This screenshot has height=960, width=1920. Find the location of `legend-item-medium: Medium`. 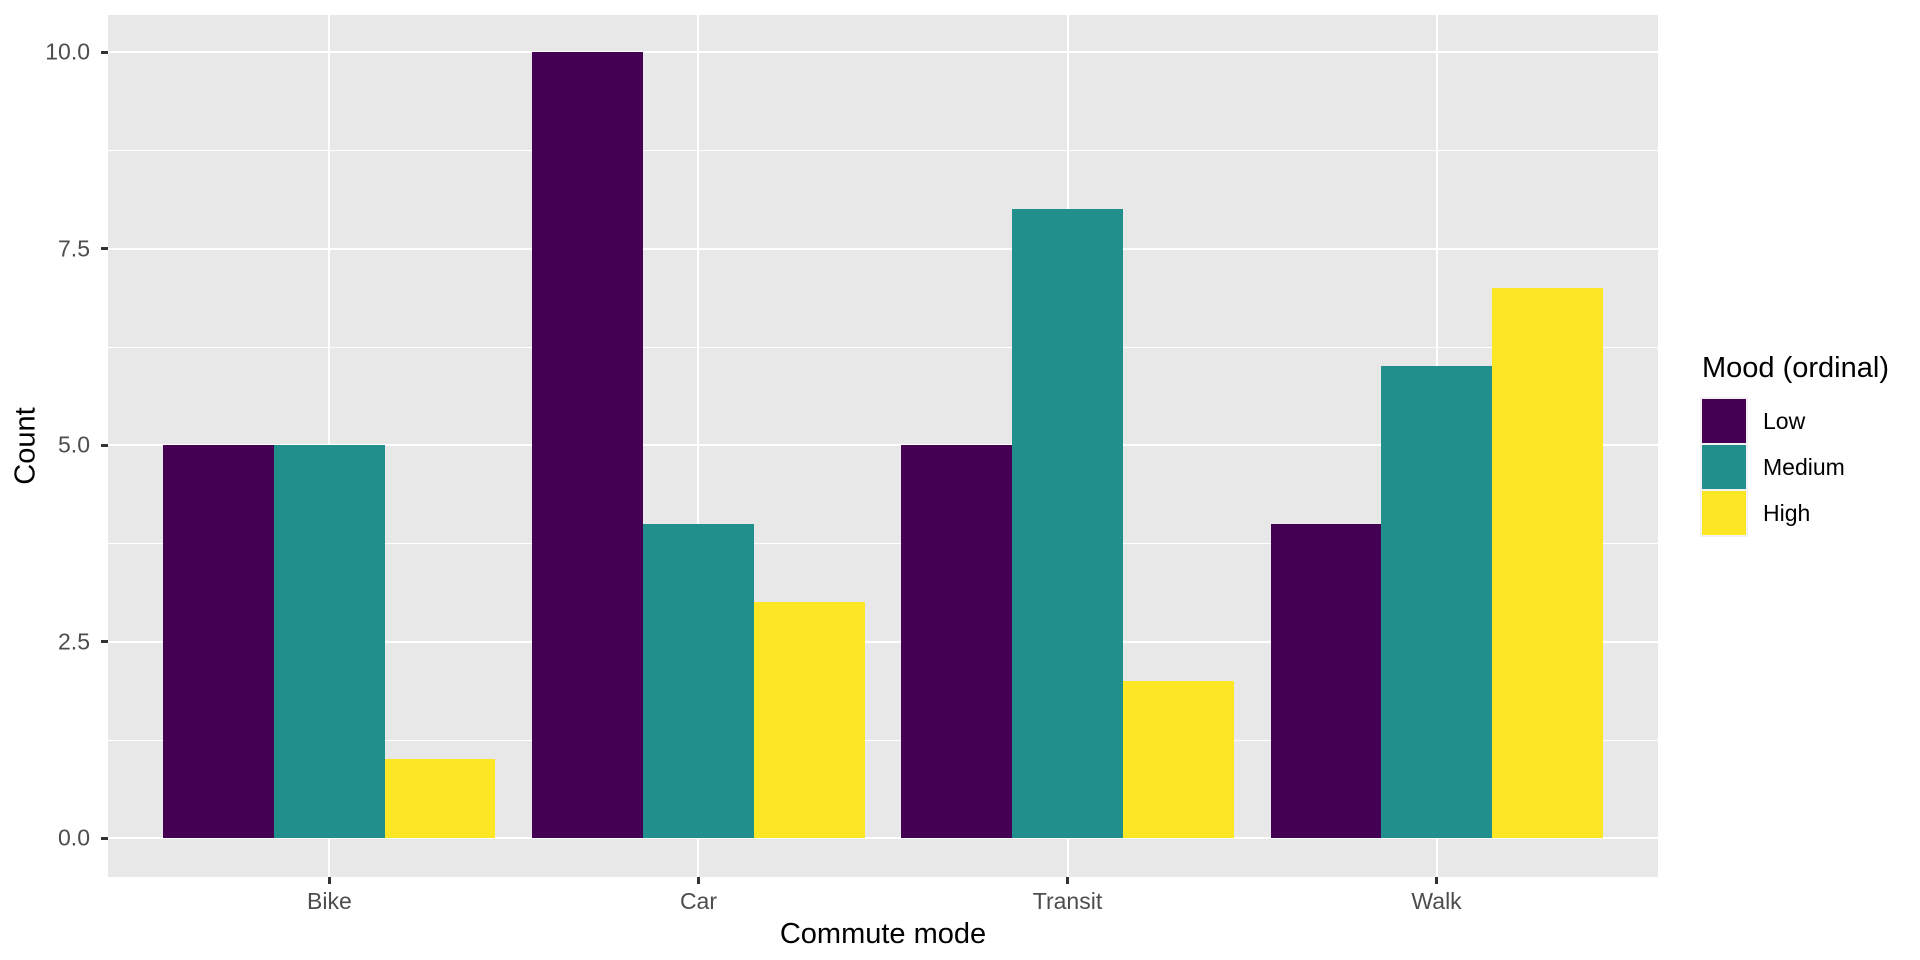

legend-item-medium: Medium is located at coordinates (1794, 467).